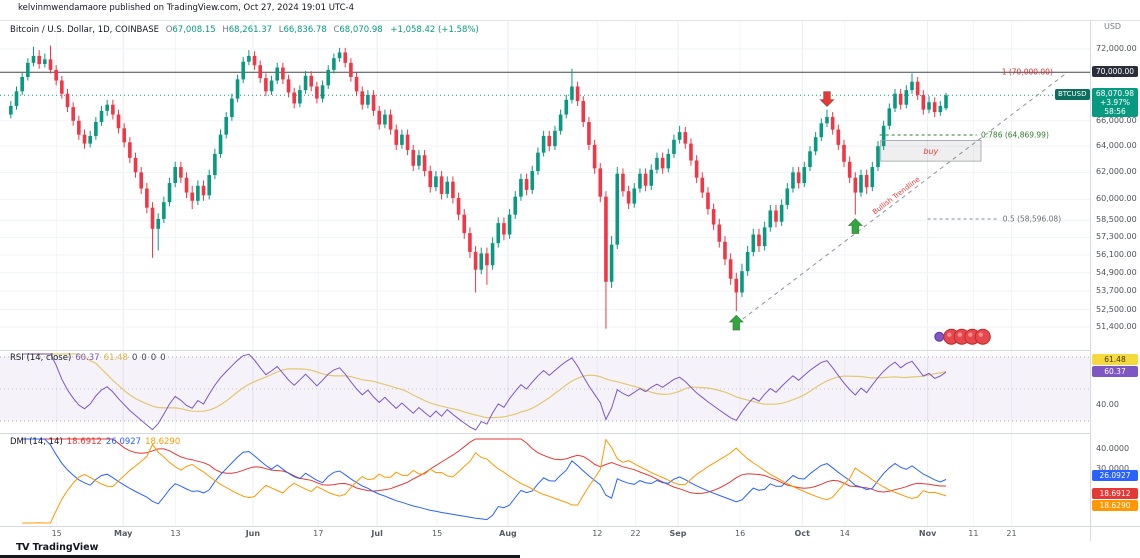  Describe the element at coordinates (973, 533) in the screenshot. I see `time-axis-label: 11` at that location.